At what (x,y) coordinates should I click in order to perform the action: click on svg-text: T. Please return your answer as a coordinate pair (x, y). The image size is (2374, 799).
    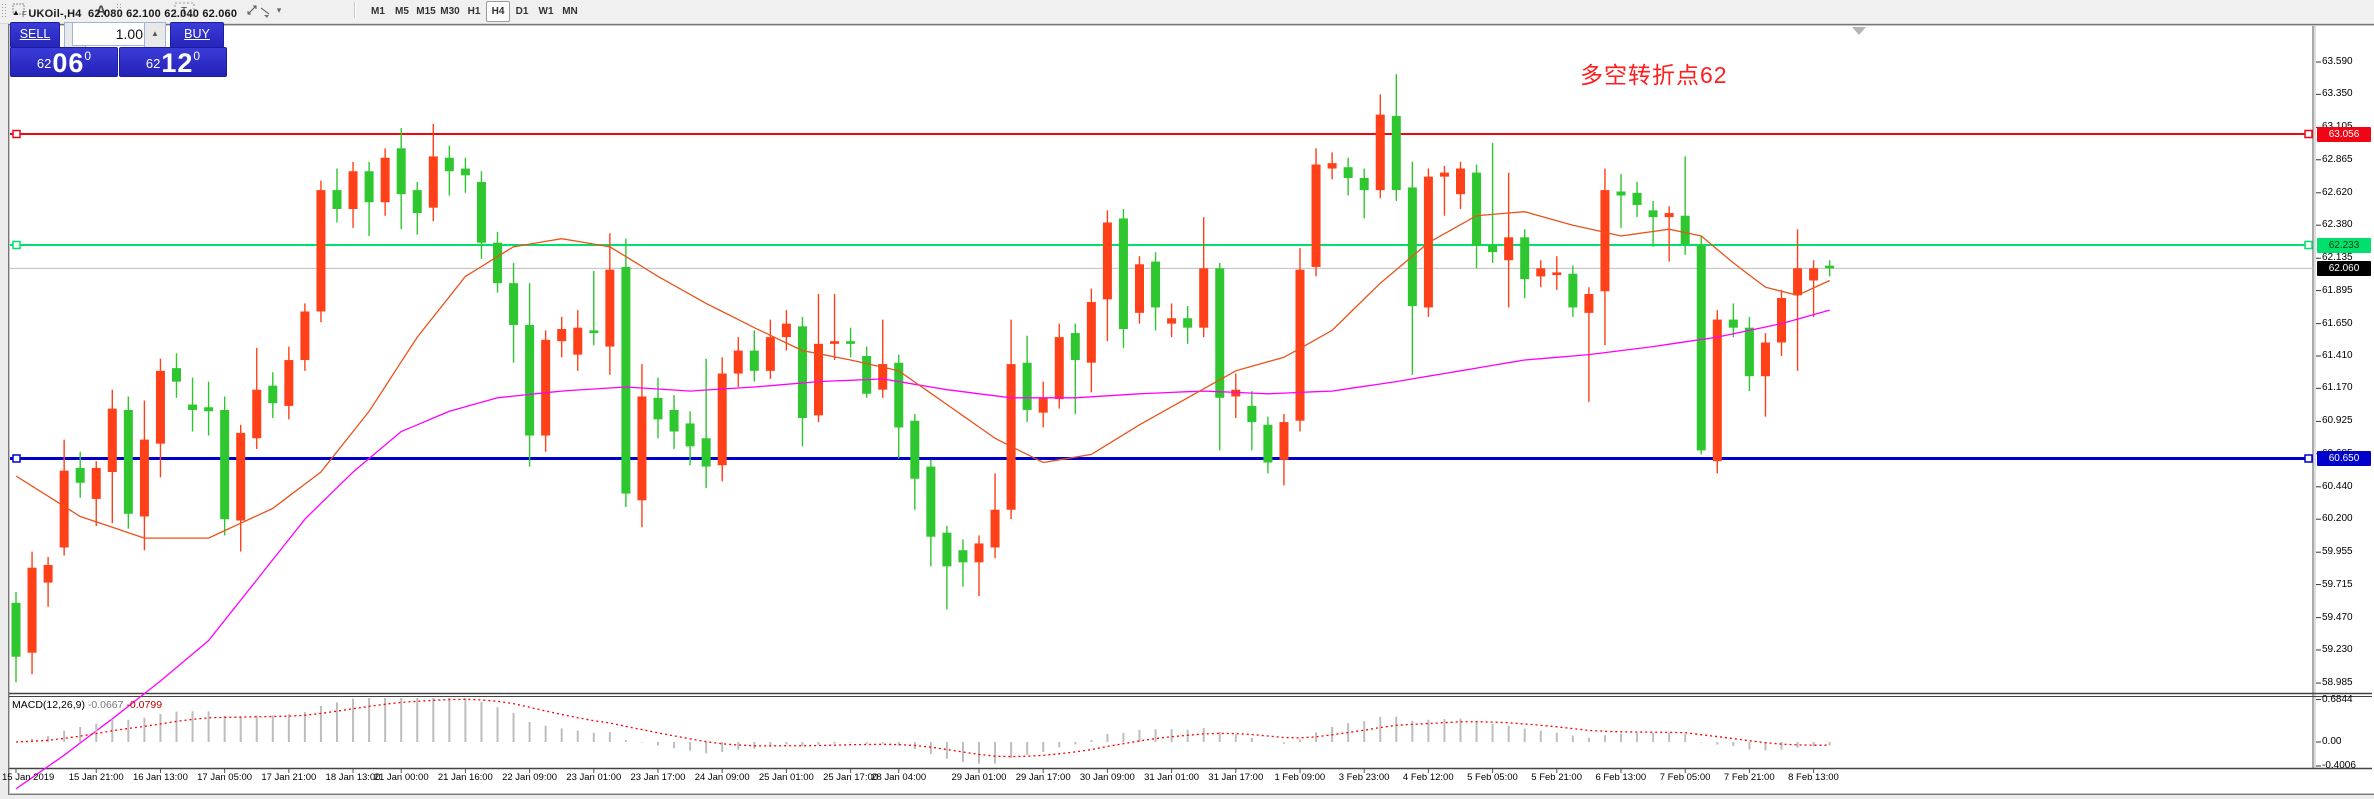
    Looking at the image, I should click on (184, 11).